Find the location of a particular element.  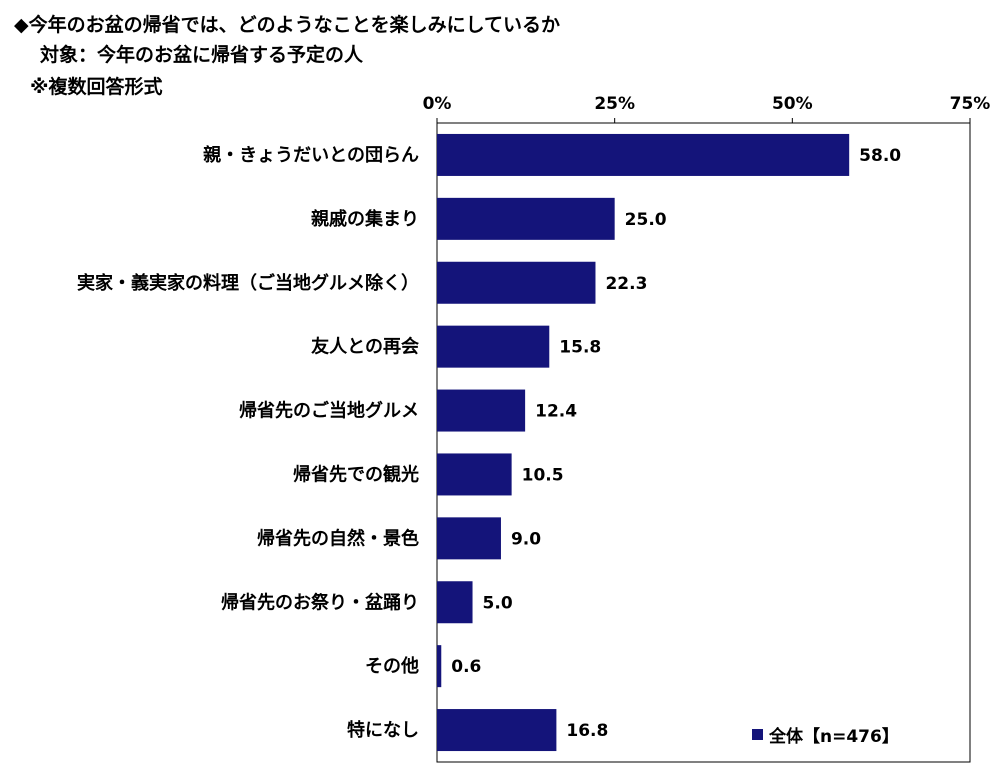

category-label: 帰省先のお祭り・盆踊り is located at coordinates (320, 602).